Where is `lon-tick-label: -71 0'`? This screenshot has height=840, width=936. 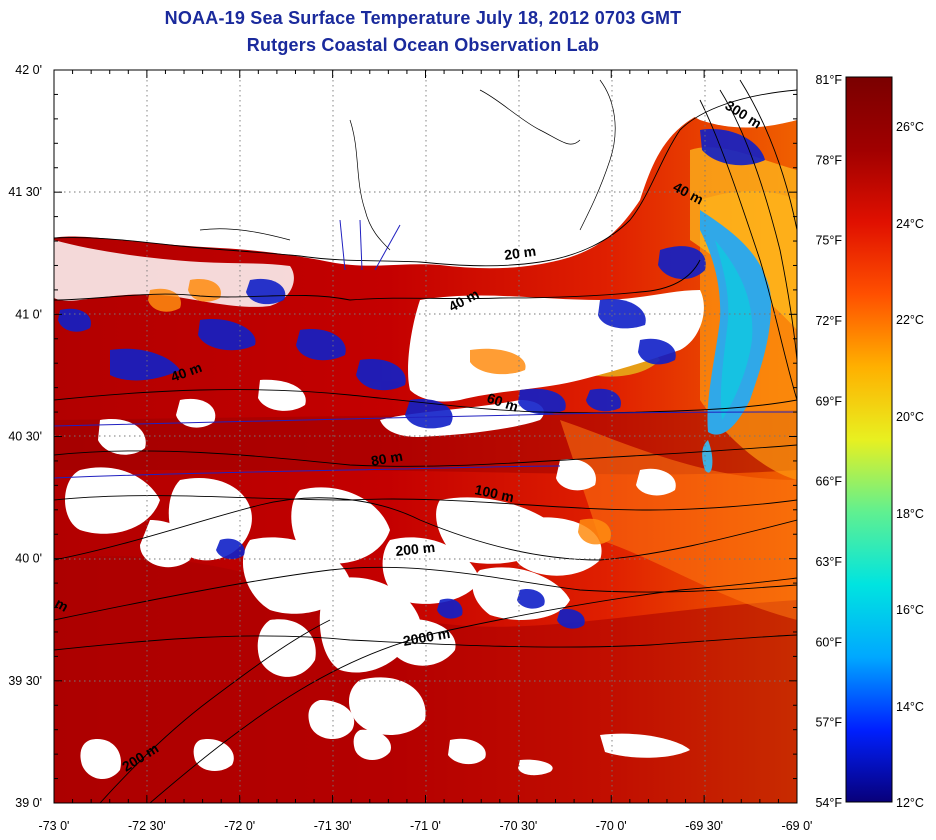 lon-tick-label: -71 0' is located at coordinates (425, 826).